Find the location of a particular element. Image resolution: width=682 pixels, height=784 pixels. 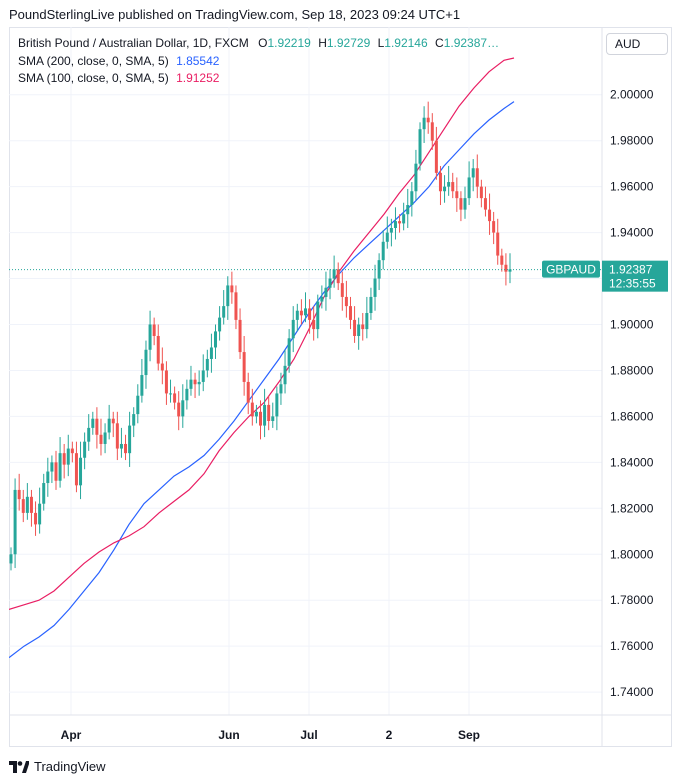

legend-sma200-row: SMA (200, close, 0, SMA, 5) 1.85542 is located at coordinates (118, 61).